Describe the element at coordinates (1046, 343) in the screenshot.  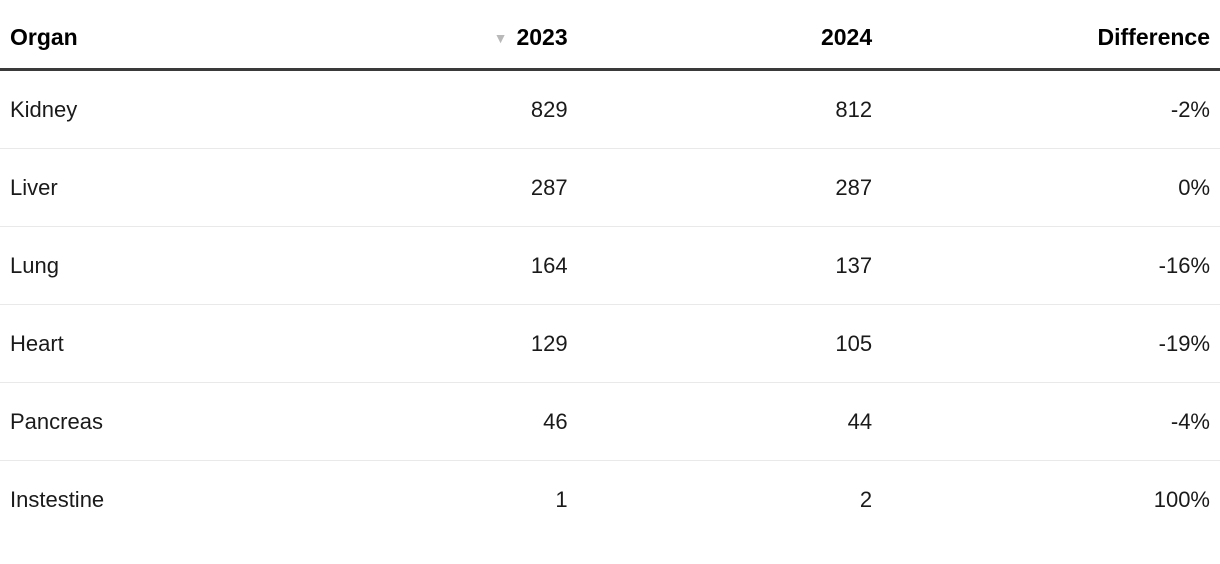
I see `difference-cell: -19%` at that location.